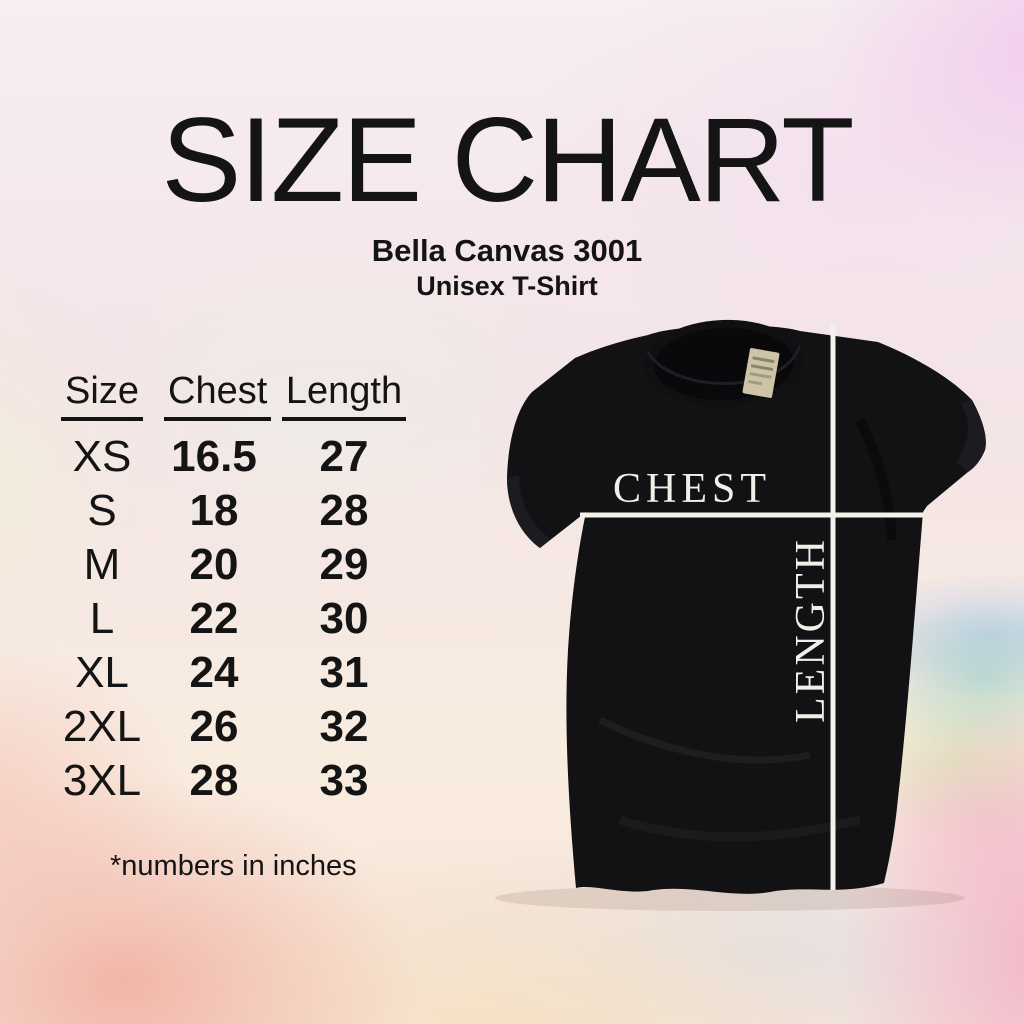 This screenshot has height=1024, width=1024. What do you see at coordinates (214, 672) in the screenshot?
I see `chest-cell: 24` at bounding box center [214, 672].